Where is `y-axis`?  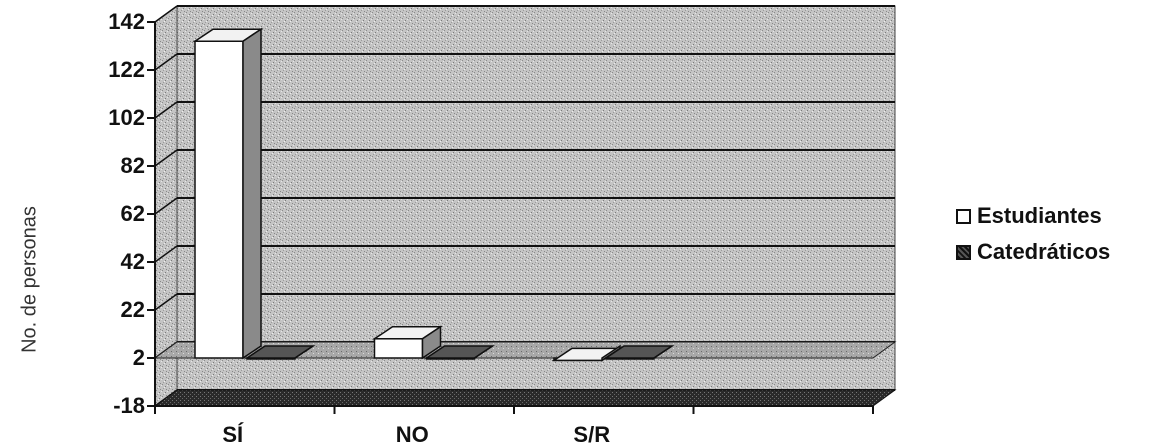 y-axis is located at coordinates (151, 214).